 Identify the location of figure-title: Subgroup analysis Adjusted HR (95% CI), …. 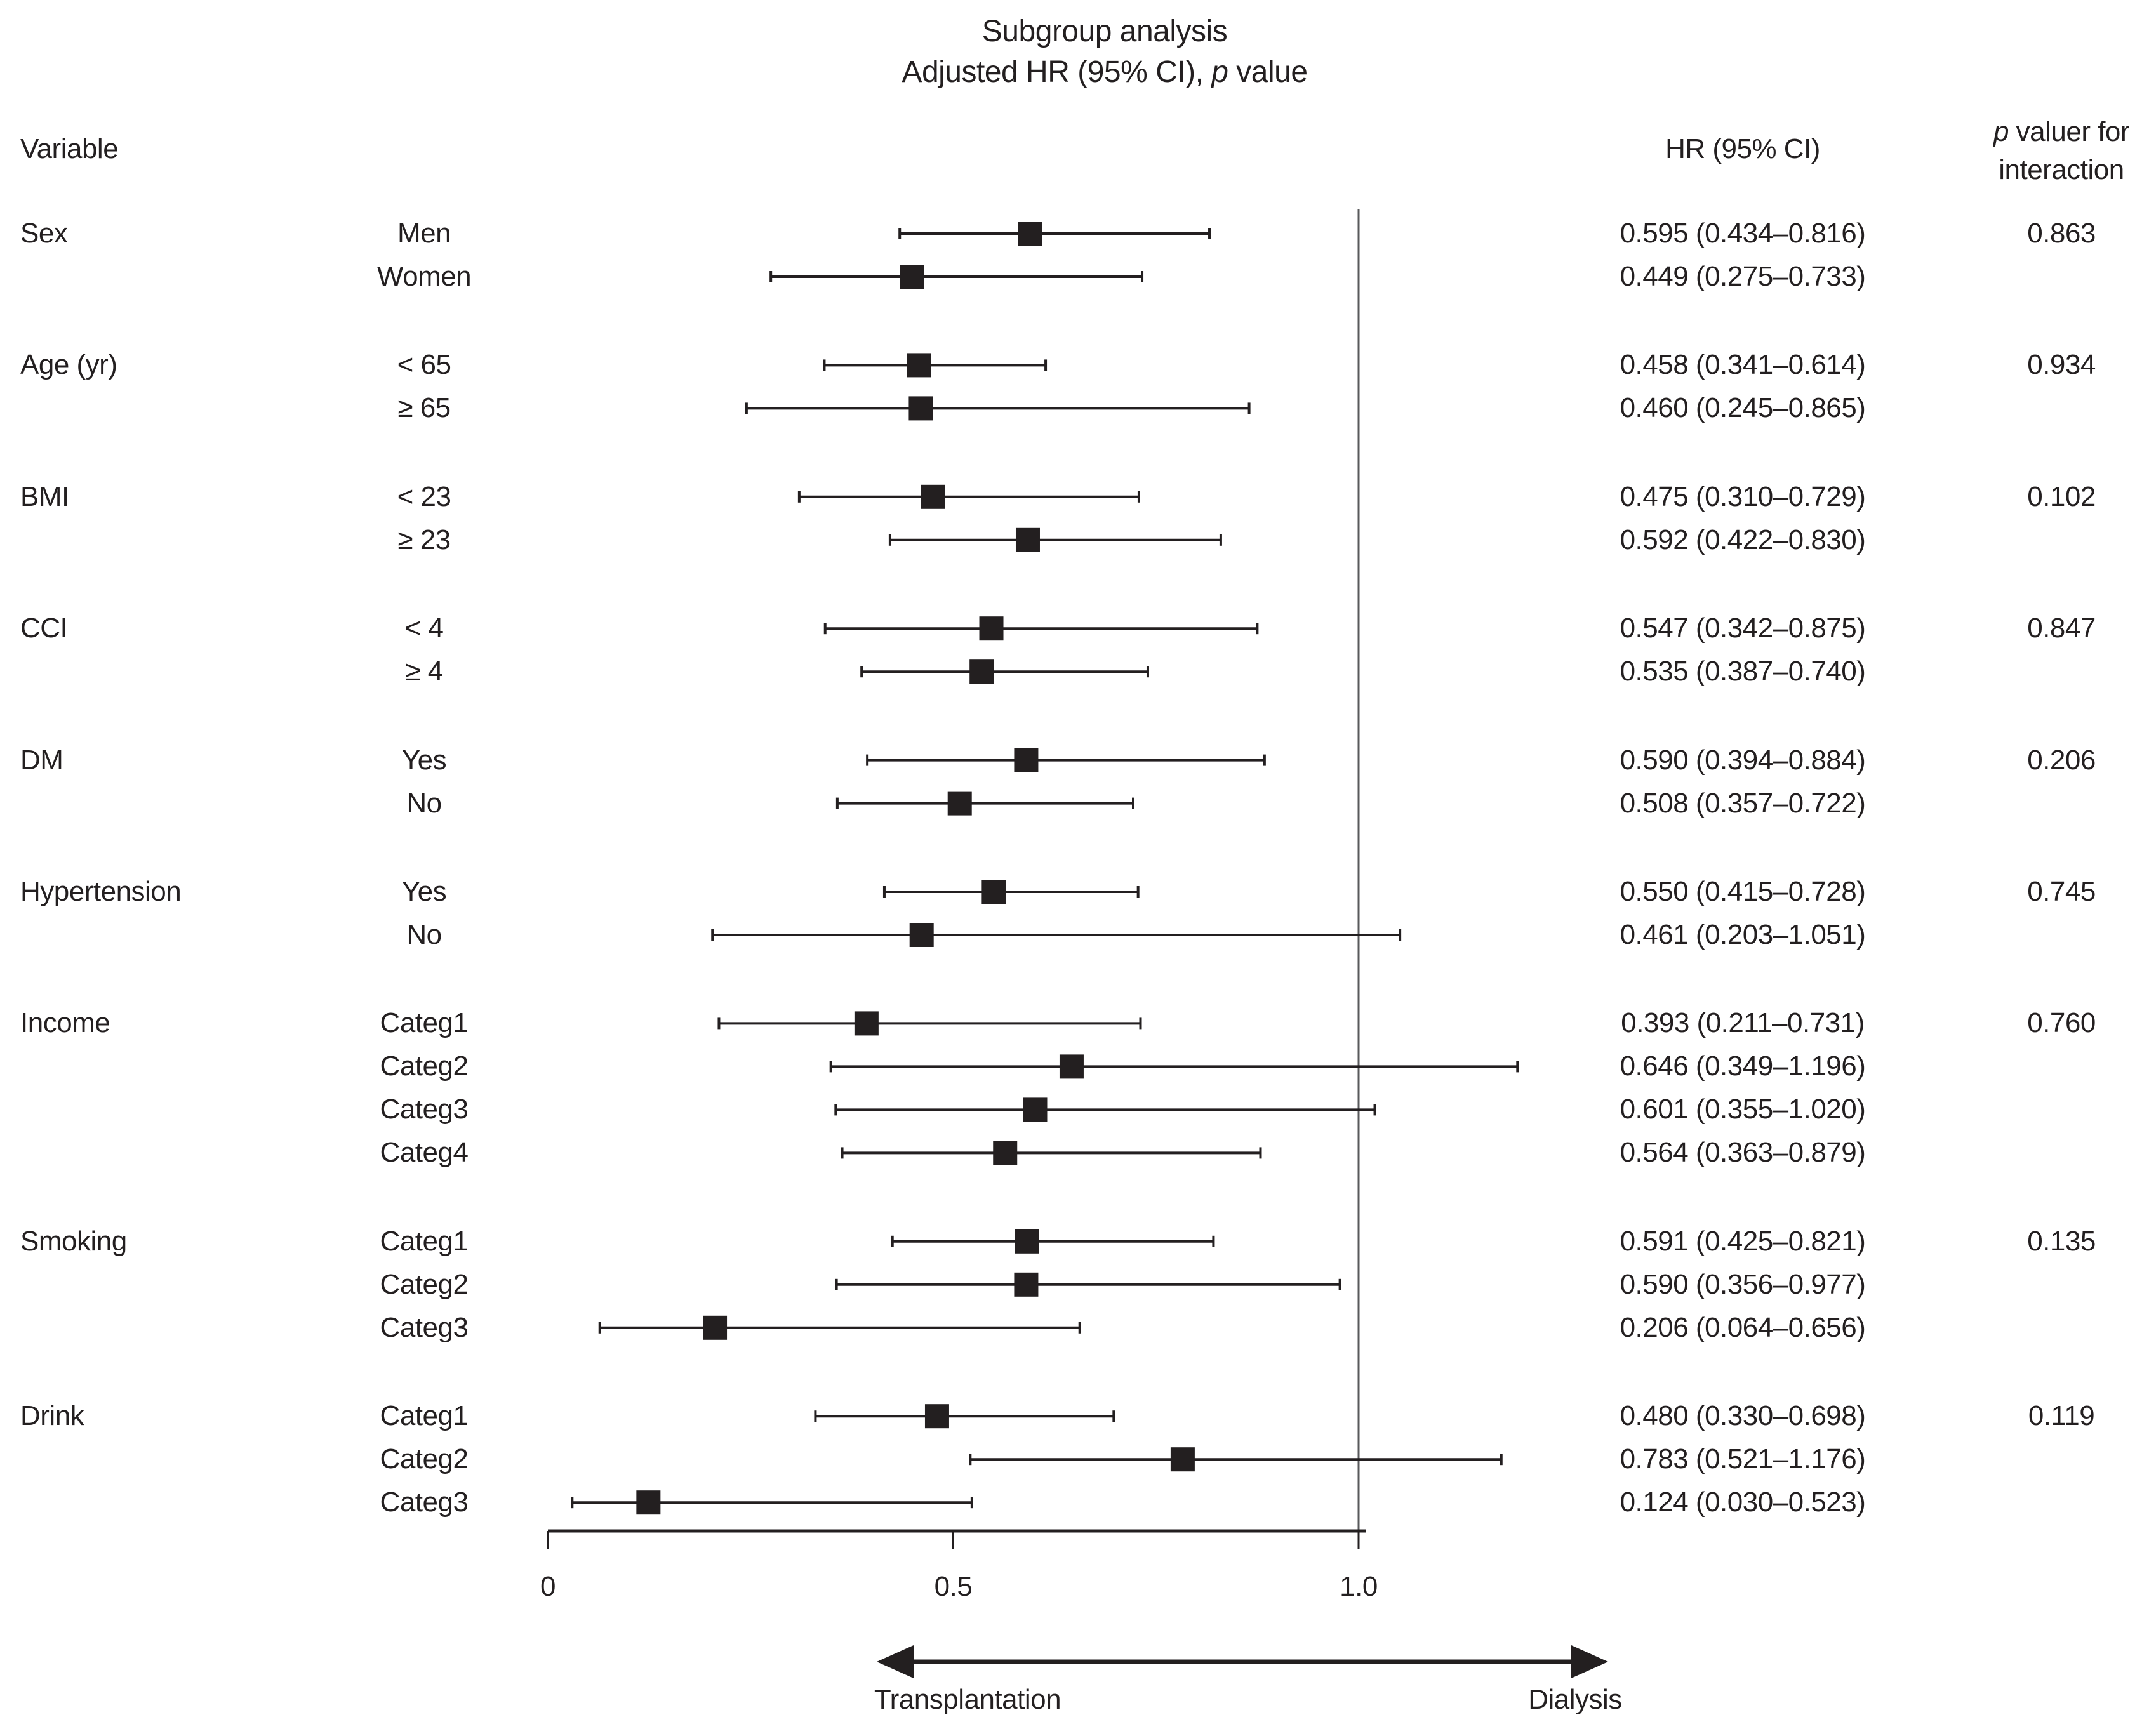
(1104, 52).